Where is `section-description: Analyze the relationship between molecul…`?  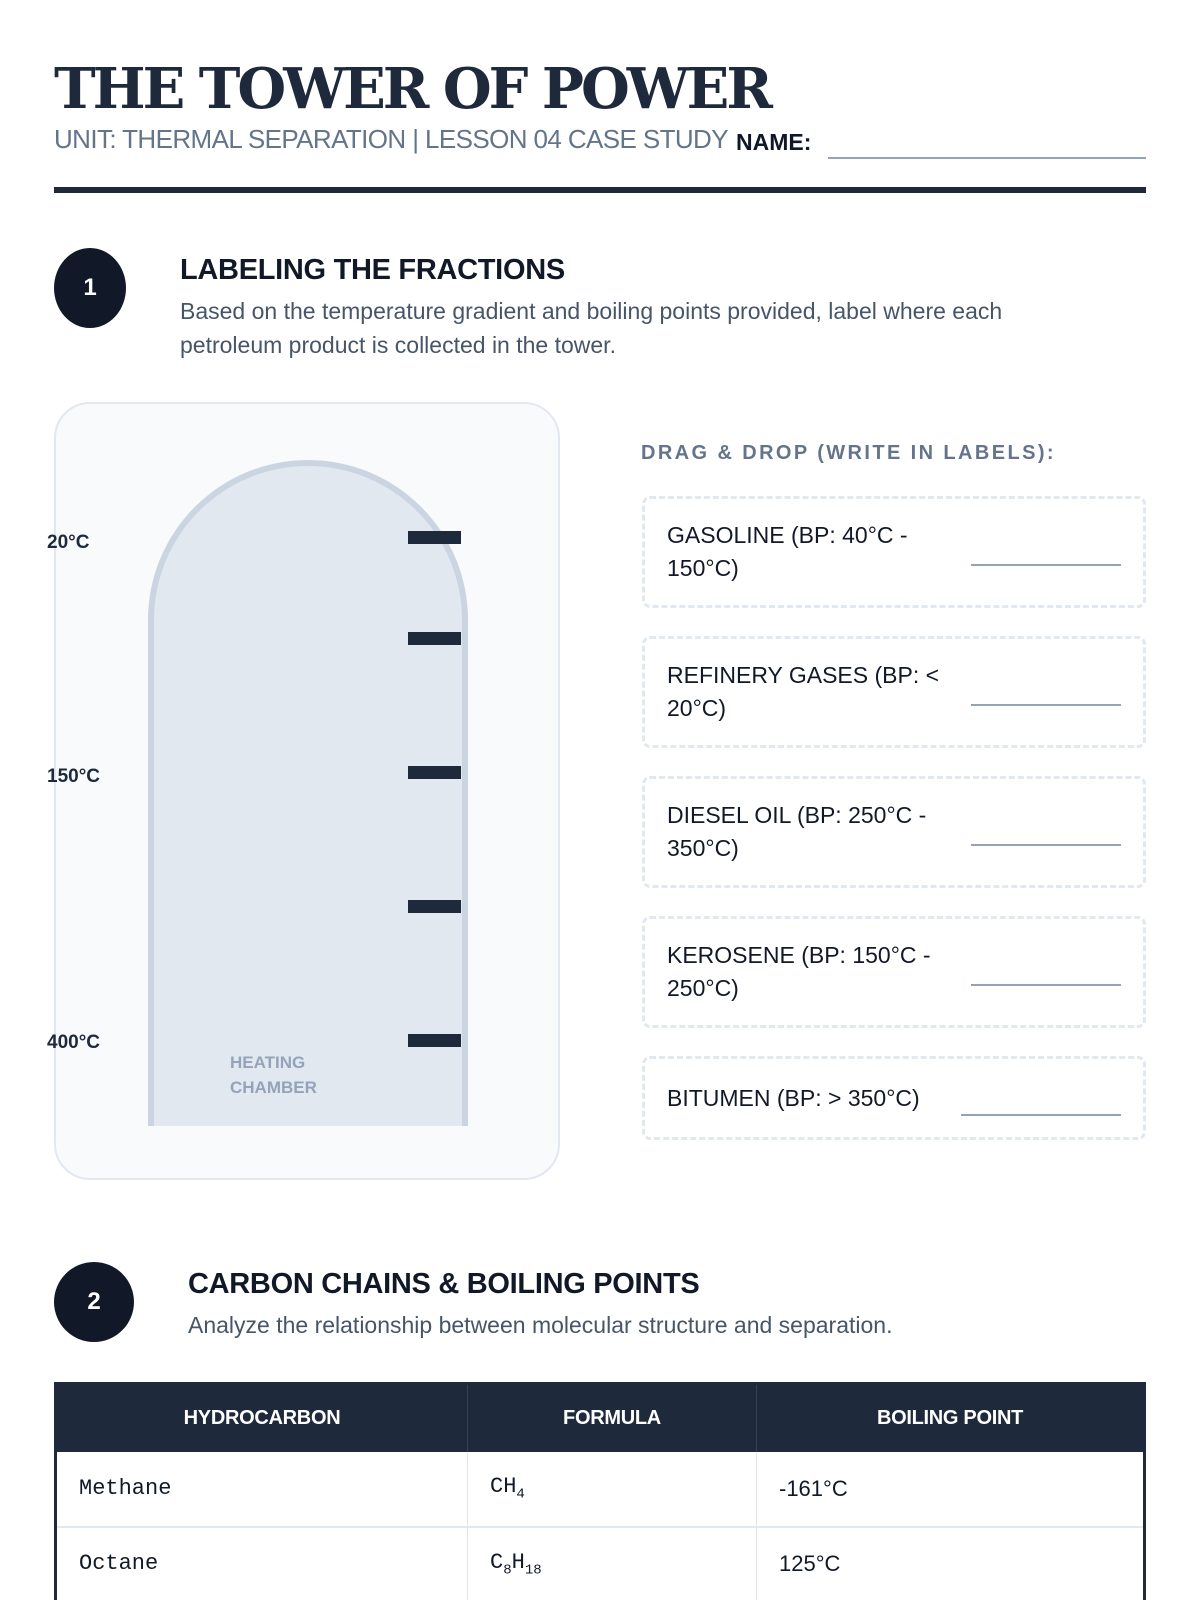 section-description: Analyze the relationship between molecul… is located at coordinates (540, 1325).